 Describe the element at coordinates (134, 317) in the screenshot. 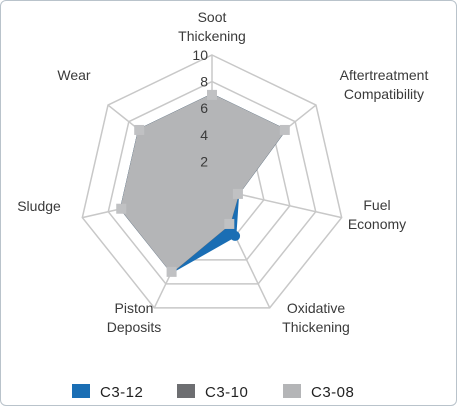

I see `axis-label-4: Piston Deposits` at that location.